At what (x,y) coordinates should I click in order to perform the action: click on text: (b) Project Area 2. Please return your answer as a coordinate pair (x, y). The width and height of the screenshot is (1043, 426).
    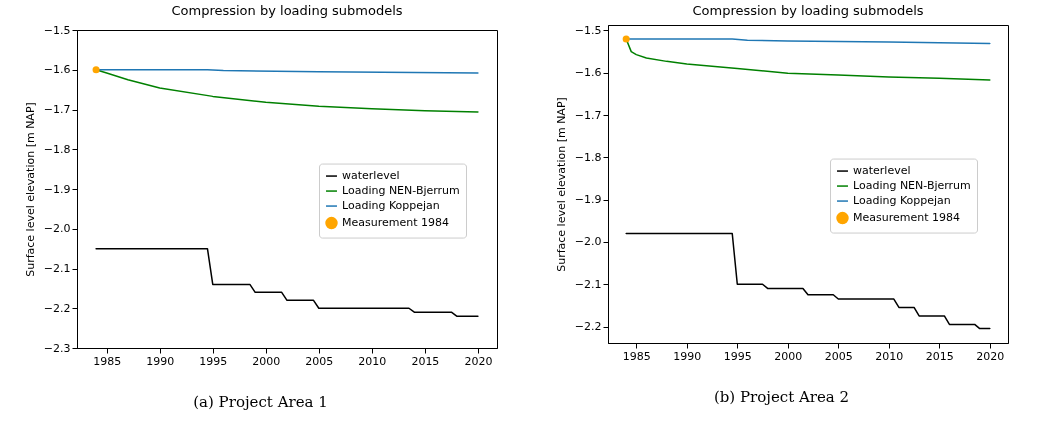
    Looking at the image, I should click on (781, 397).